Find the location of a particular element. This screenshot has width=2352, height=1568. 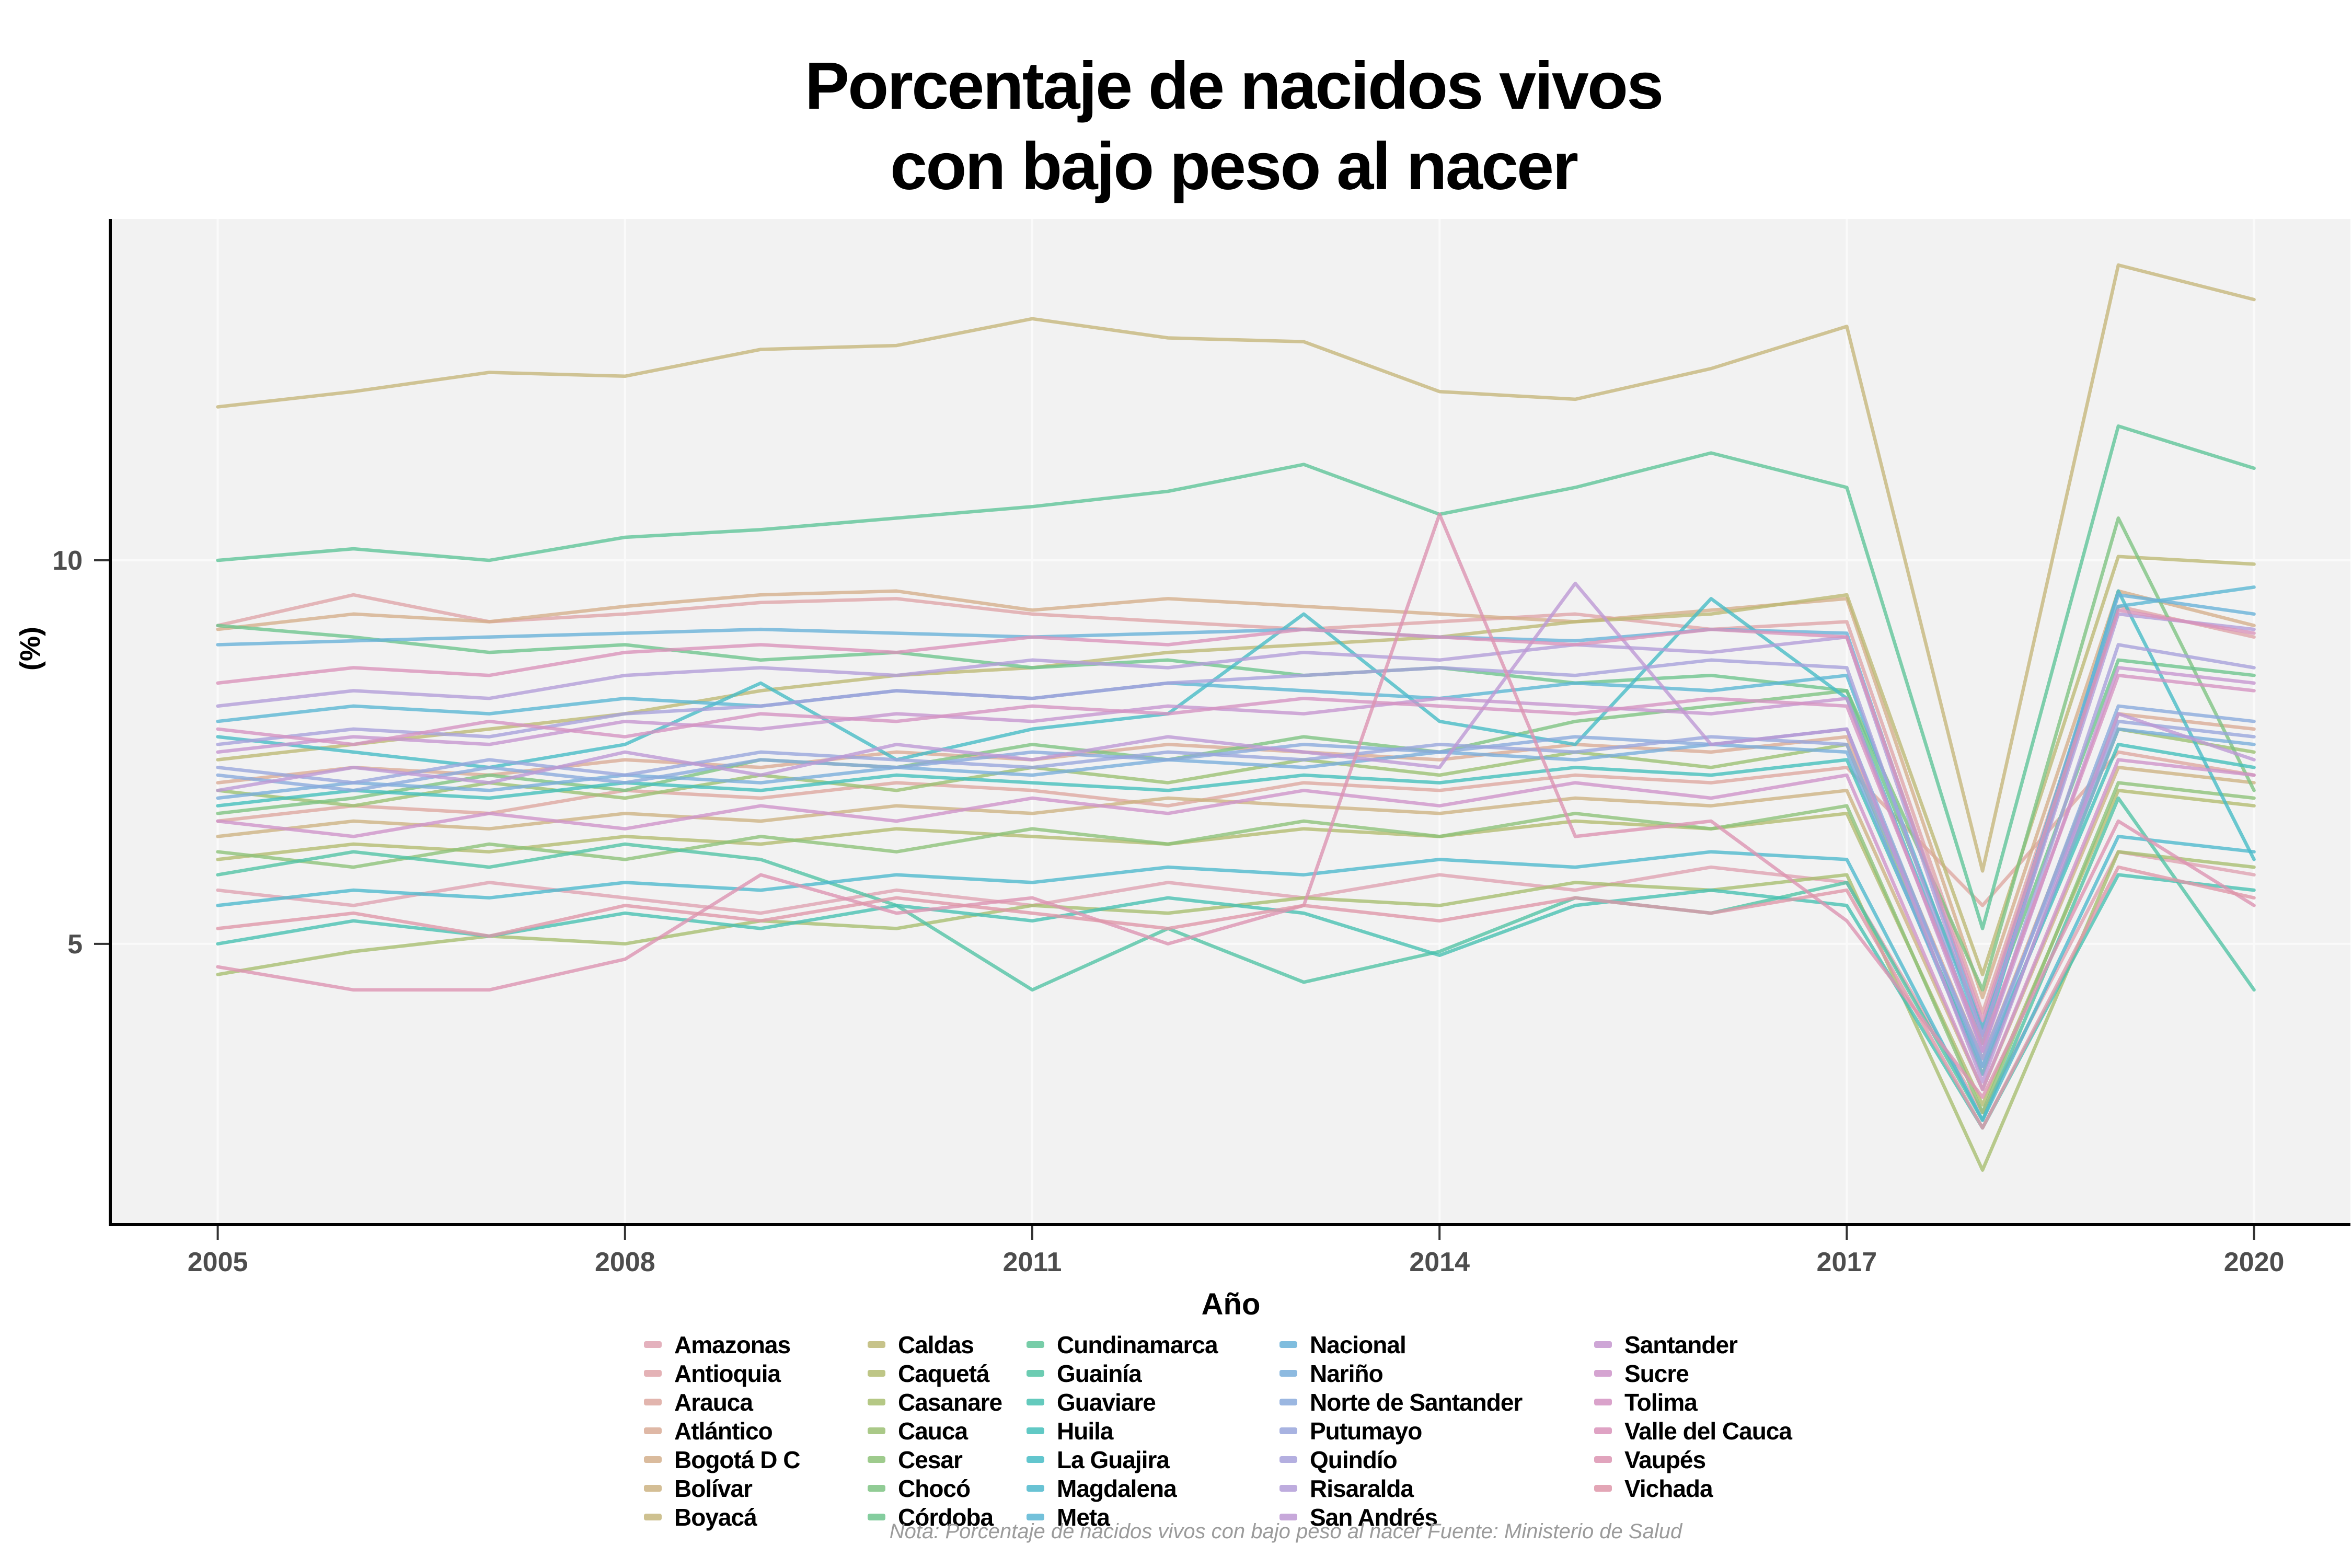

legend-item-boyacá: Boyacá is located at coordinates (722, 1517).